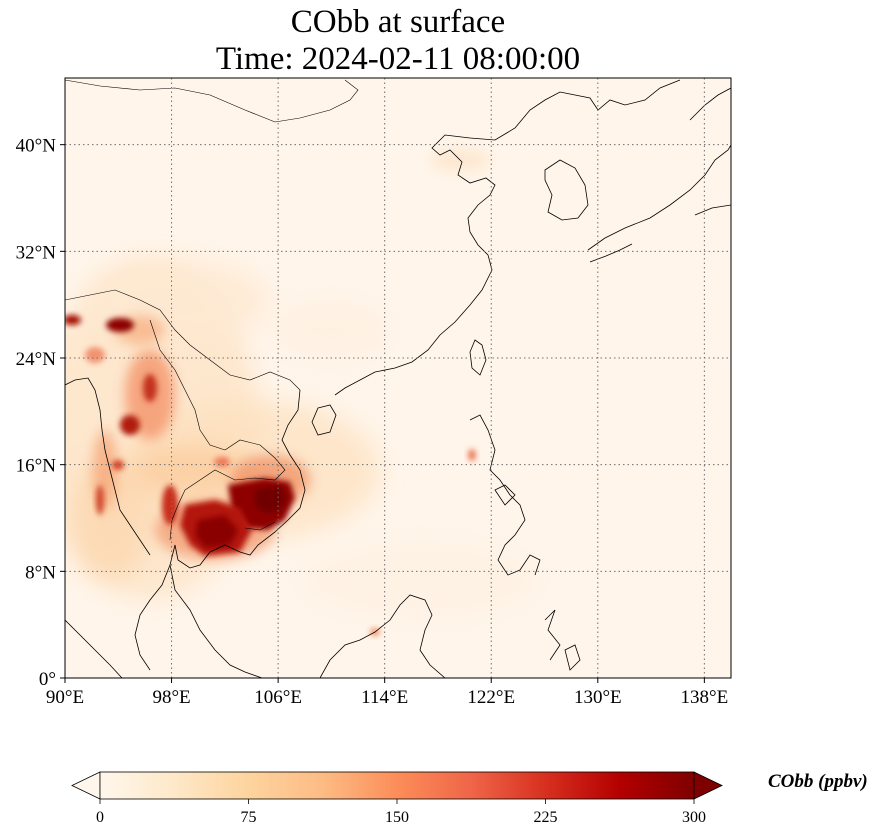  I want to click on colorbar-tick-label: 0, so click(100, 817).